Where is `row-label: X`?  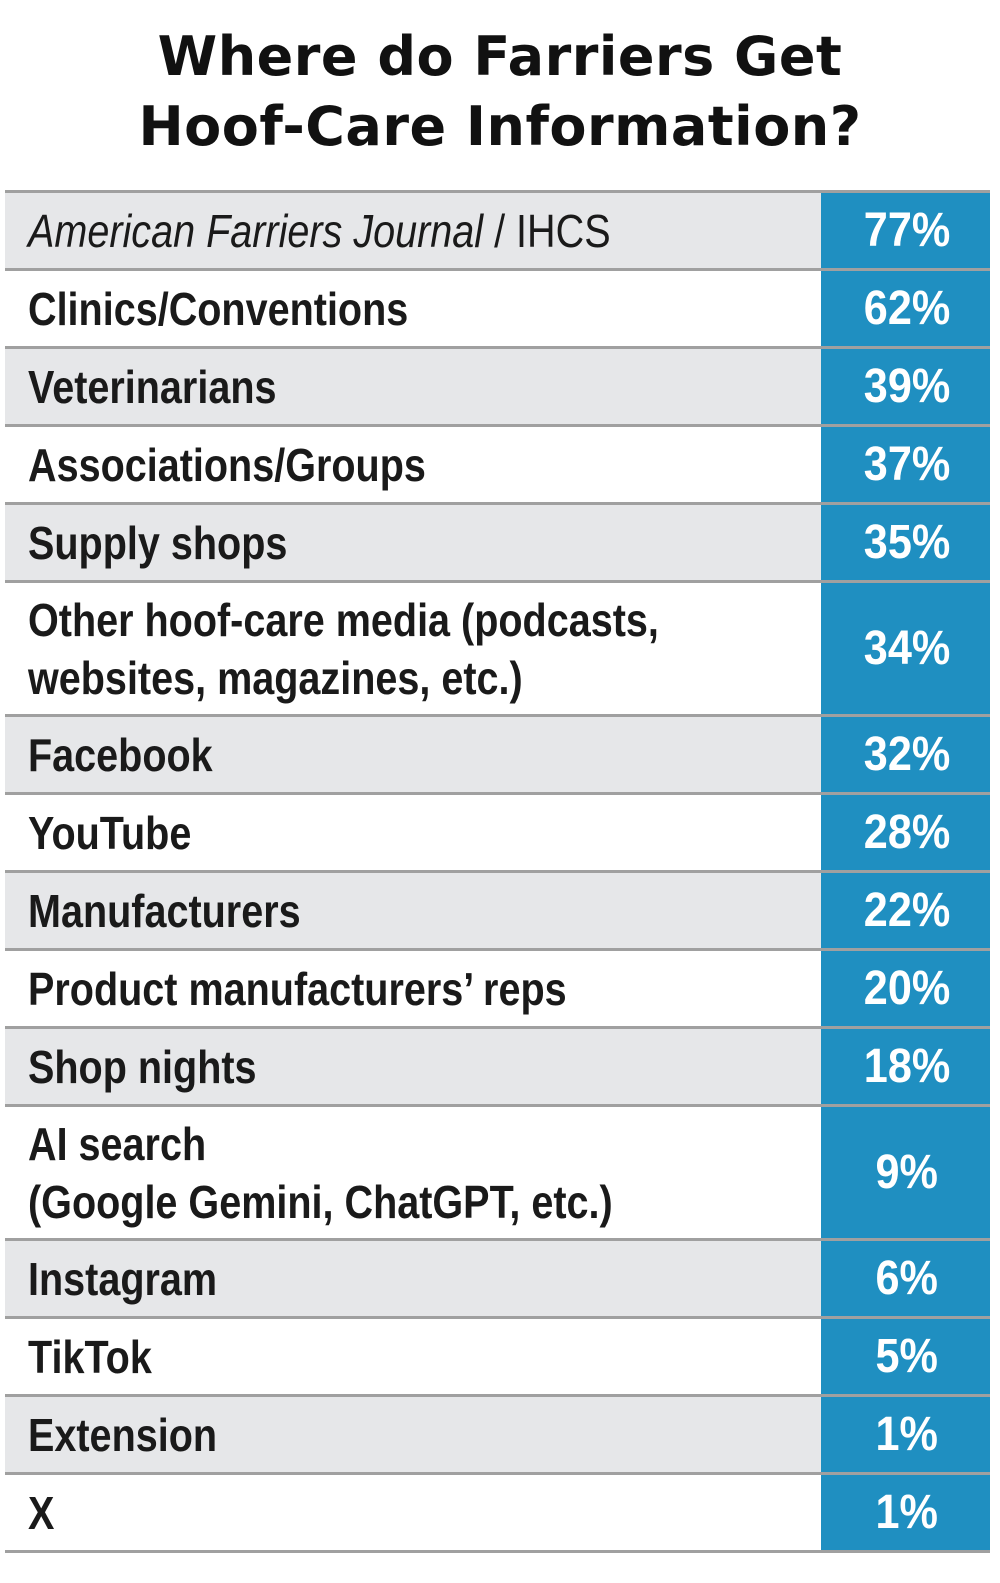 row-label: X is located at coordinates (413, 1512).